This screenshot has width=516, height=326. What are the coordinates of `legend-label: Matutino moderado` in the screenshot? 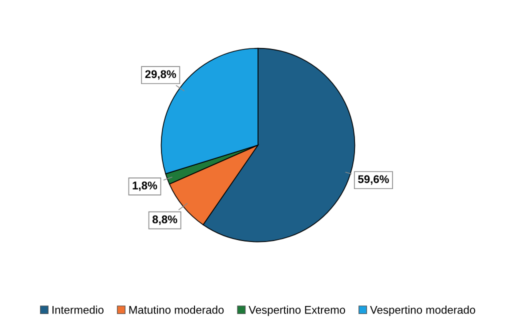 It's located at (176, 310).